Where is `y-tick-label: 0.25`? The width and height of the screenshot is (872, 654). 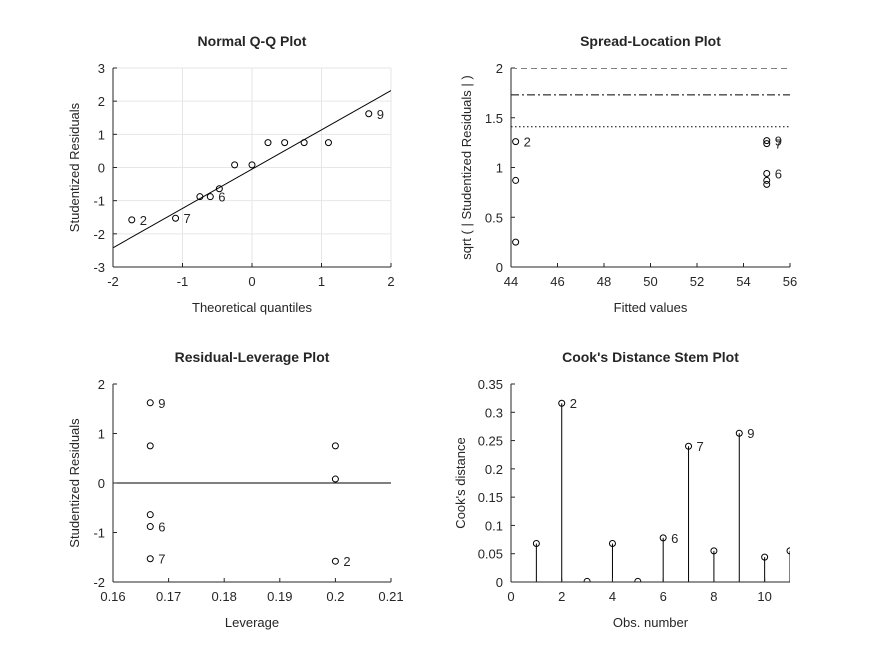
y-tick-label: 0.25 is located at coordinates (490, 441).